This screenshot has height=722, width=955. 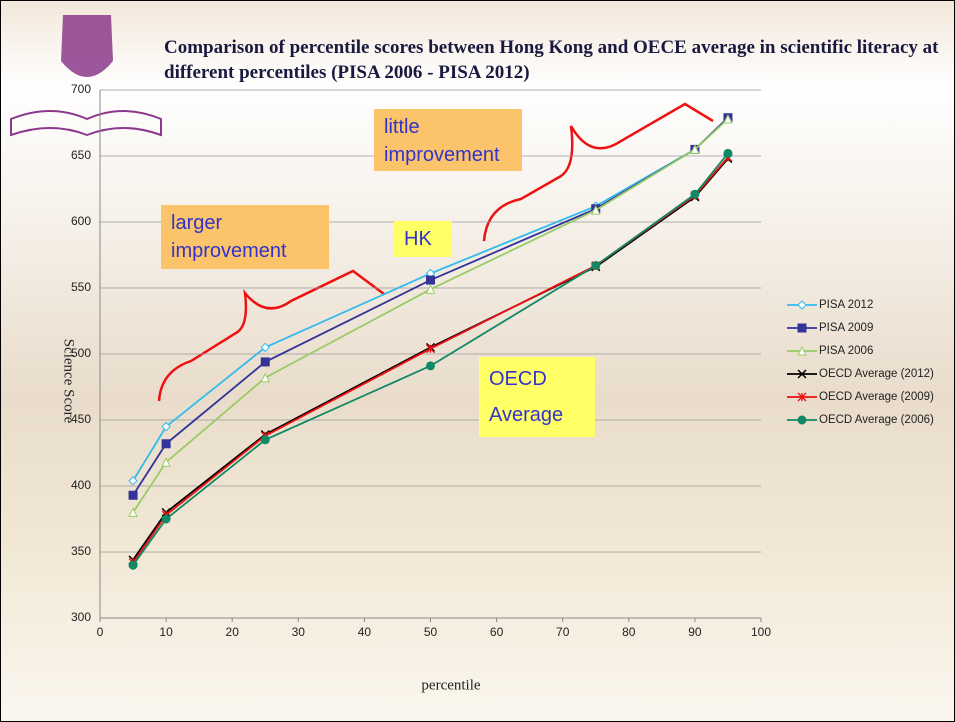 What do you see at coordinates (245, 237) in the screenshot?
I see `annotation: larger improvement` at bounding box center [245, 237].